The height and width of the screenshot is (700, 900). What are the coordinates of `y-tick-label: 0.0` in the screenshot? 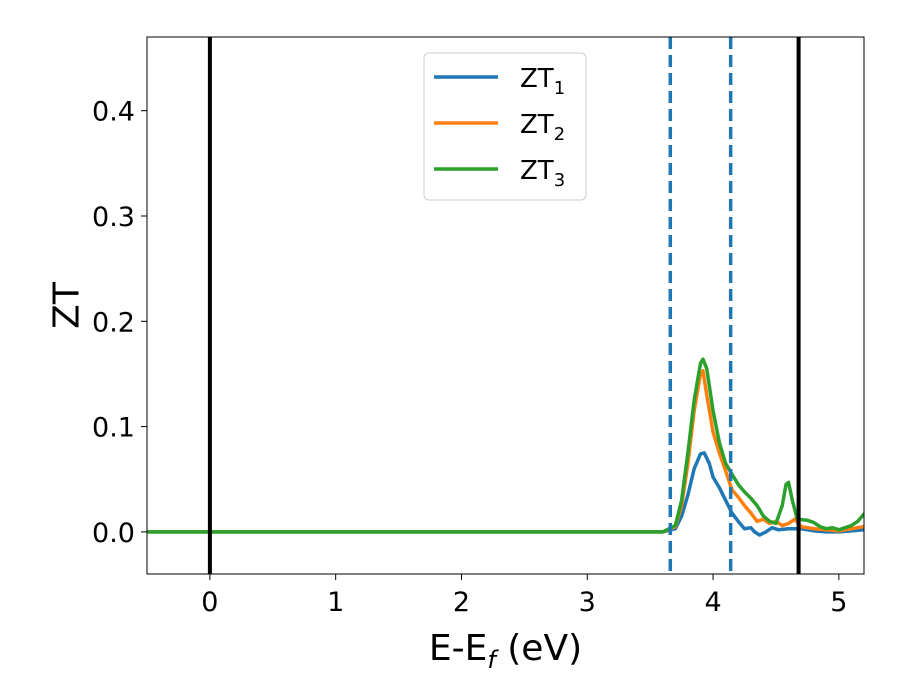 It's located at (113, 533).